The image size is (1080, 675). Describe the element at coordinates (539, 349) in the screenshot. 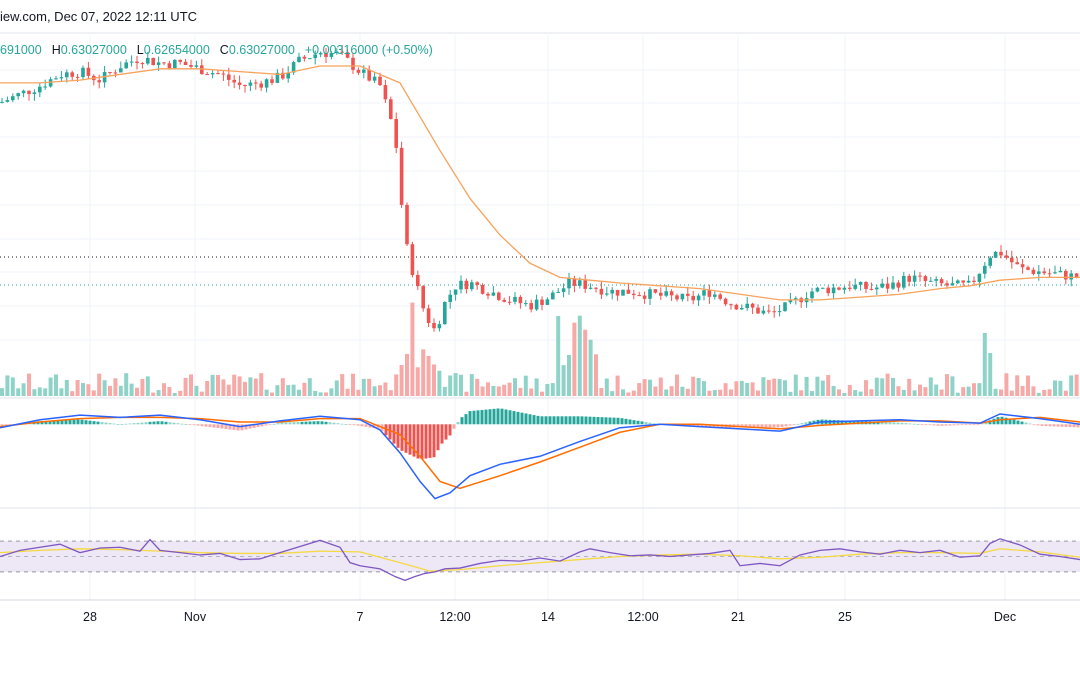

I see `volume-bars` at that location.